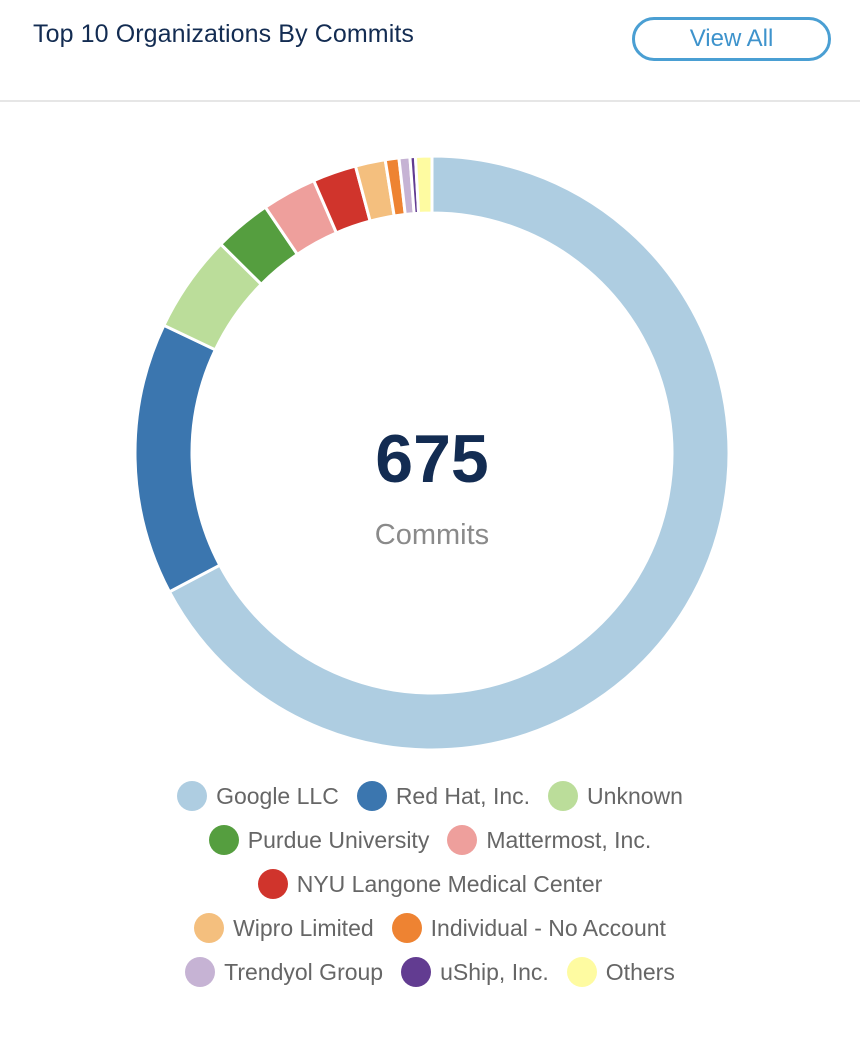 This screenshot has width=860, height=1046. I want to click on legend-item: uShip, Inc., so click(475, 972).